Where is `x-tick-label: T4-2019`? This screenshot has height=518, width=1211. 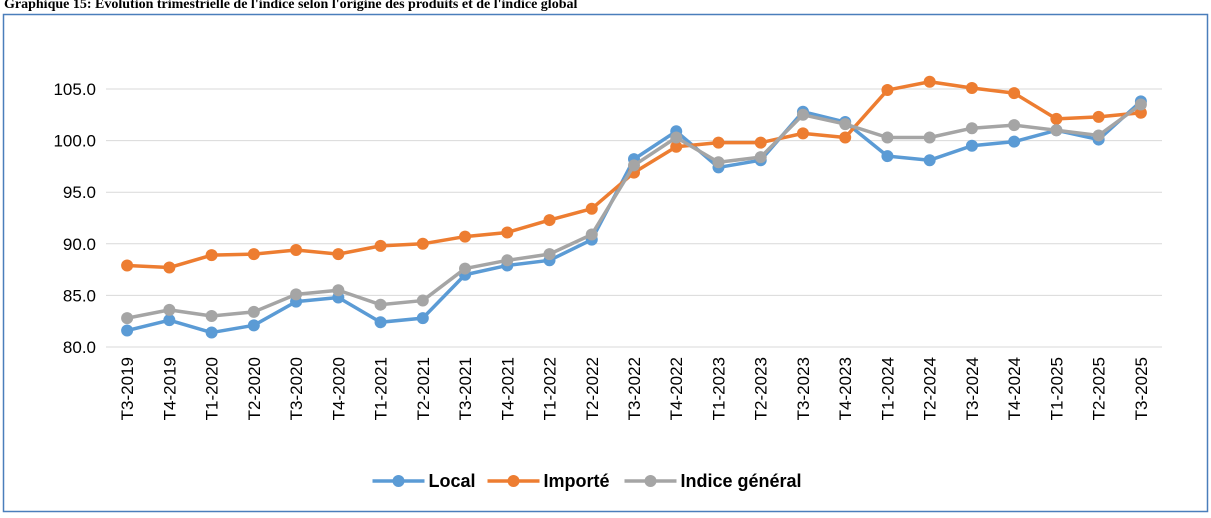
x-tick-label: T4-2019 is located at coordinates (169, 388).